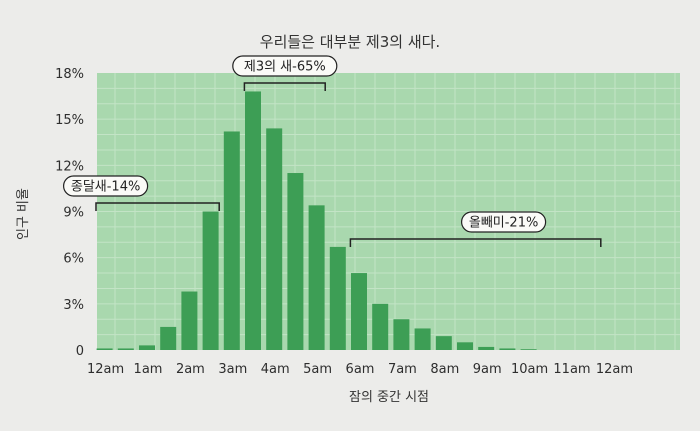 Image resolution: width=700 pixels, height=431 pixels. Describe the element at coordinates (73, 305) in the screenshot. I see `y-tick-label: 3%` at that location.